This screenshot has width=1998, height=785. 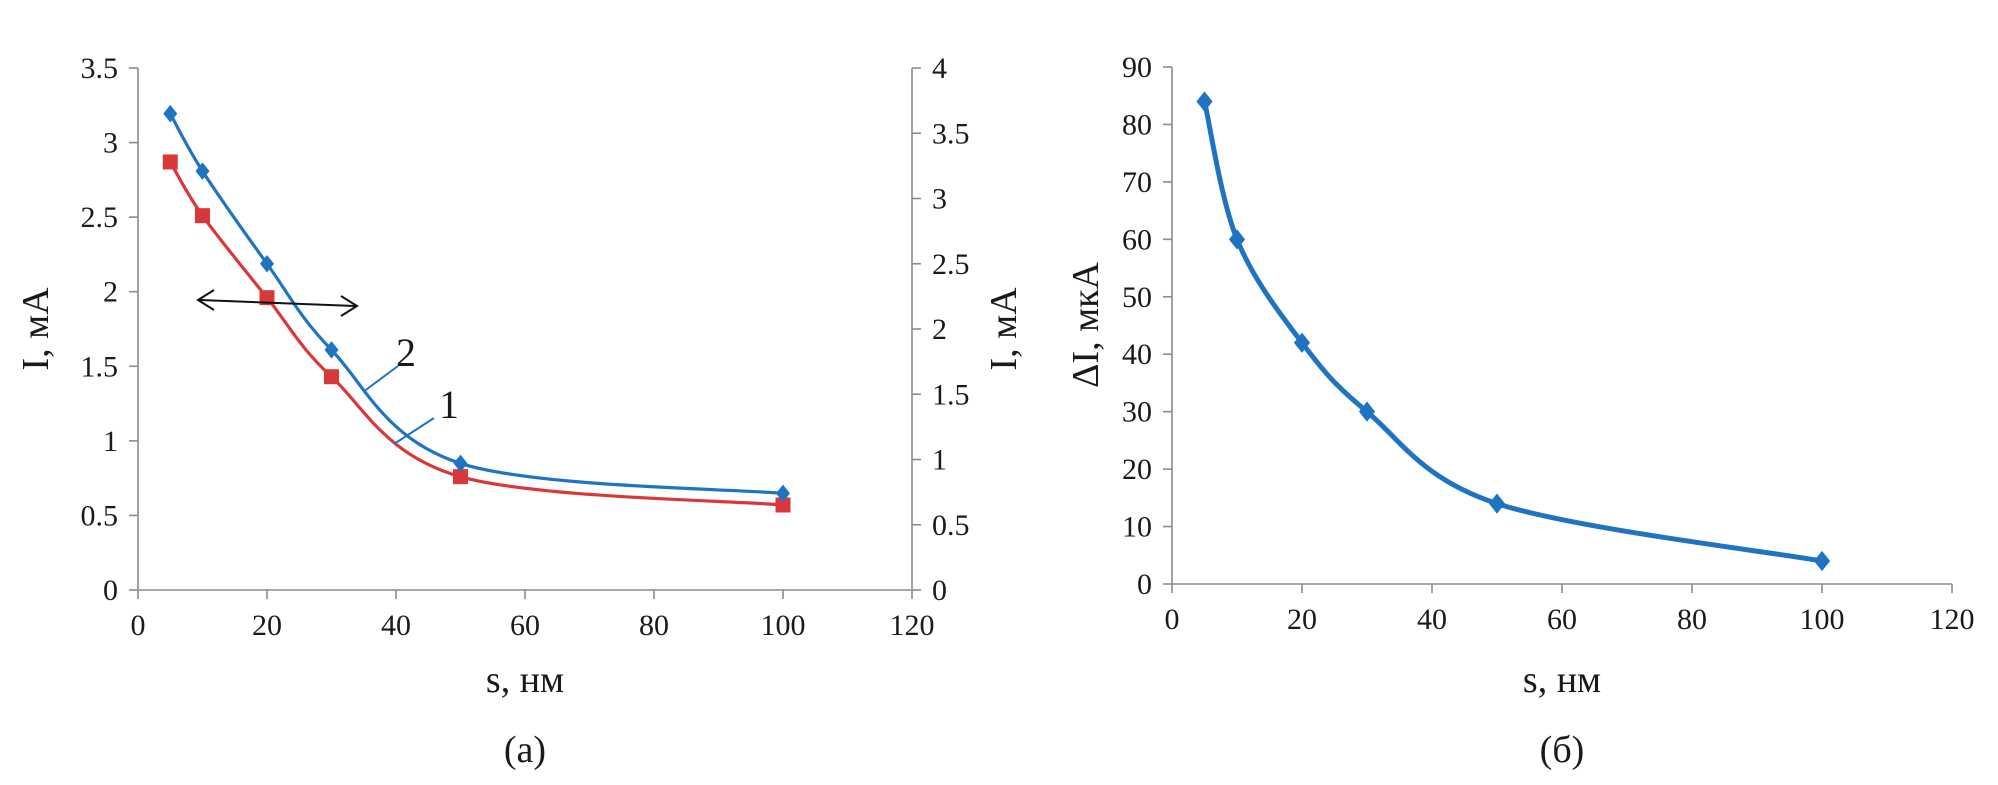 I want to click on chart-b-y-tick-label: 80, so click(x=1137, y=124).